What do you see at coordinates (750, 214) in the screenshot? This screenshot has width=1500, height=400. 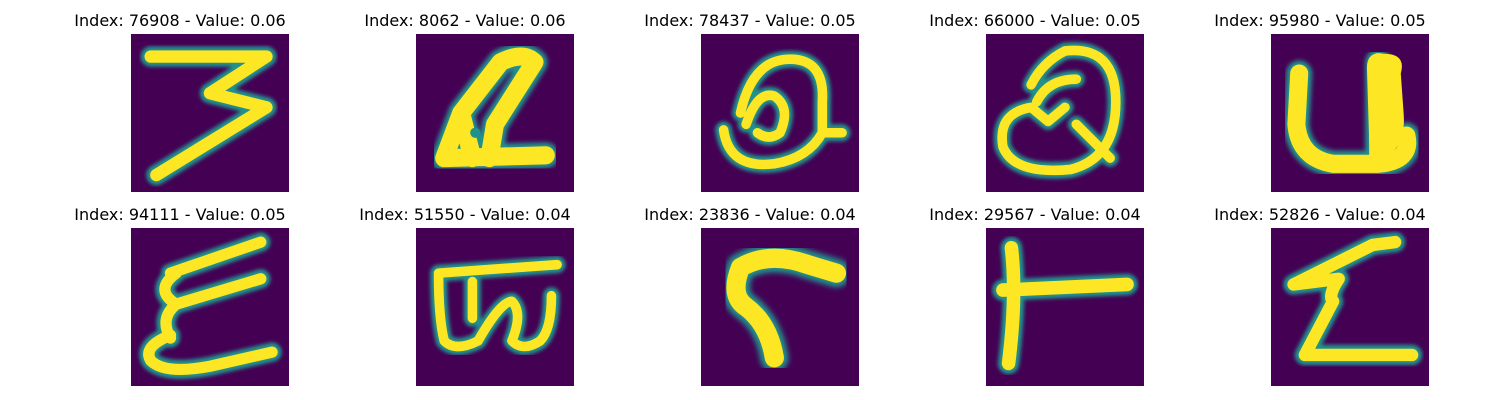 I see `panel-title: Index: 23836 - Value: 0.04` at bounding box center [750, 214].